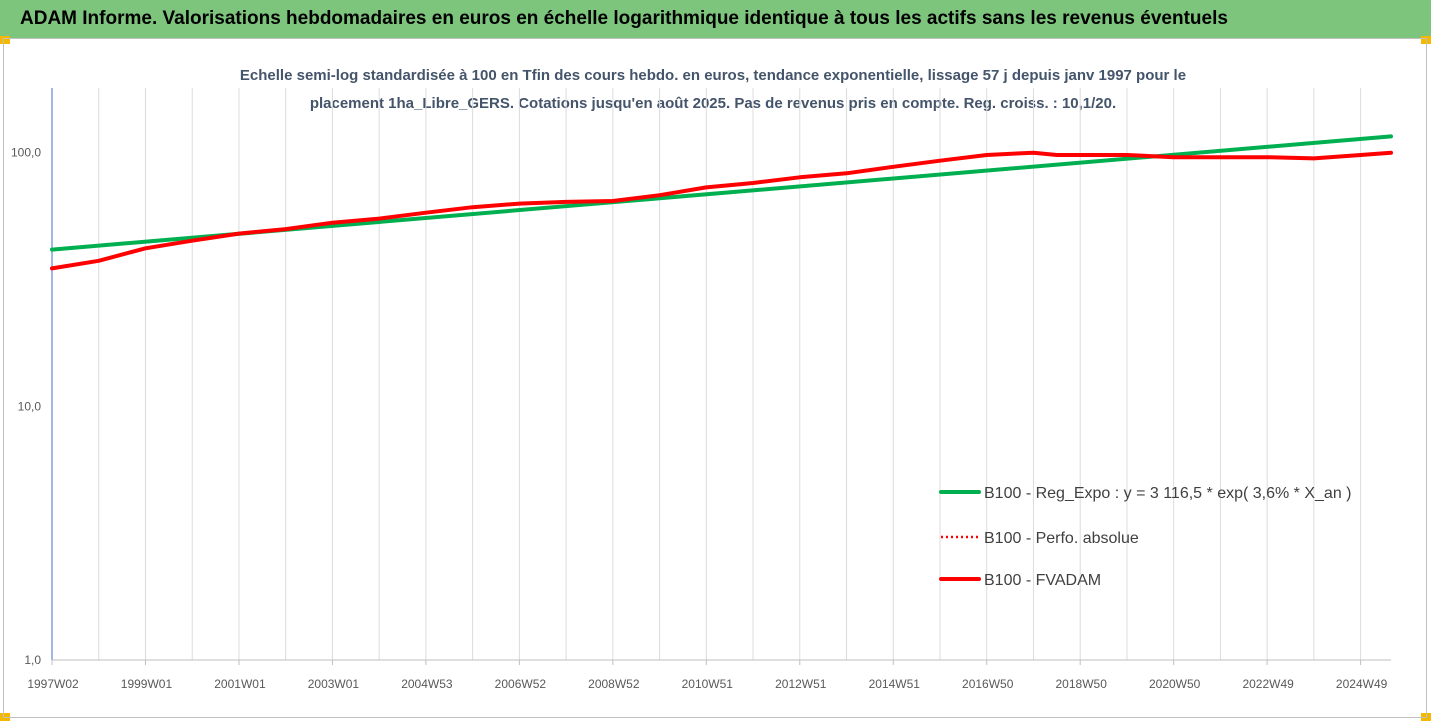  Describe the element at coordinates (32, 660) in the screenshot. I see `y-tick-label: 1,0` at that location.